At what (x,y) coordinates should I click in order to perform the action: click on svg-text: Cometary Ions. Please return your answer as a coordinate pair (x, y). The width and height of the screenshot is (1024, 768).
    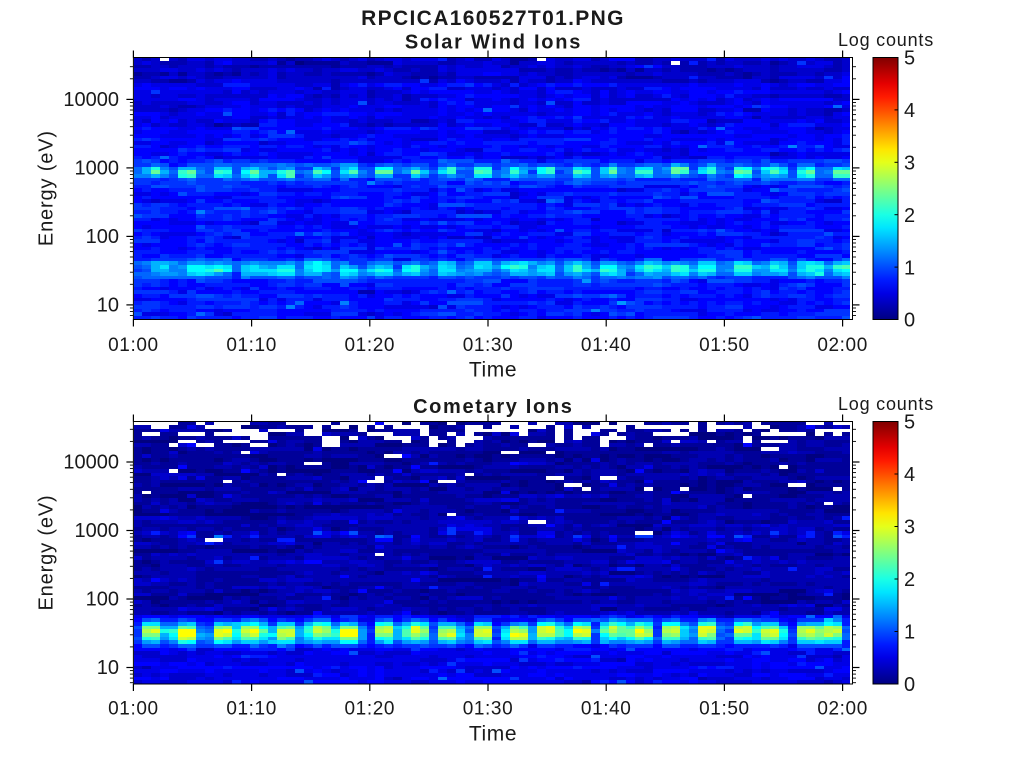
    Looking at the image, I should click on (493, 407).